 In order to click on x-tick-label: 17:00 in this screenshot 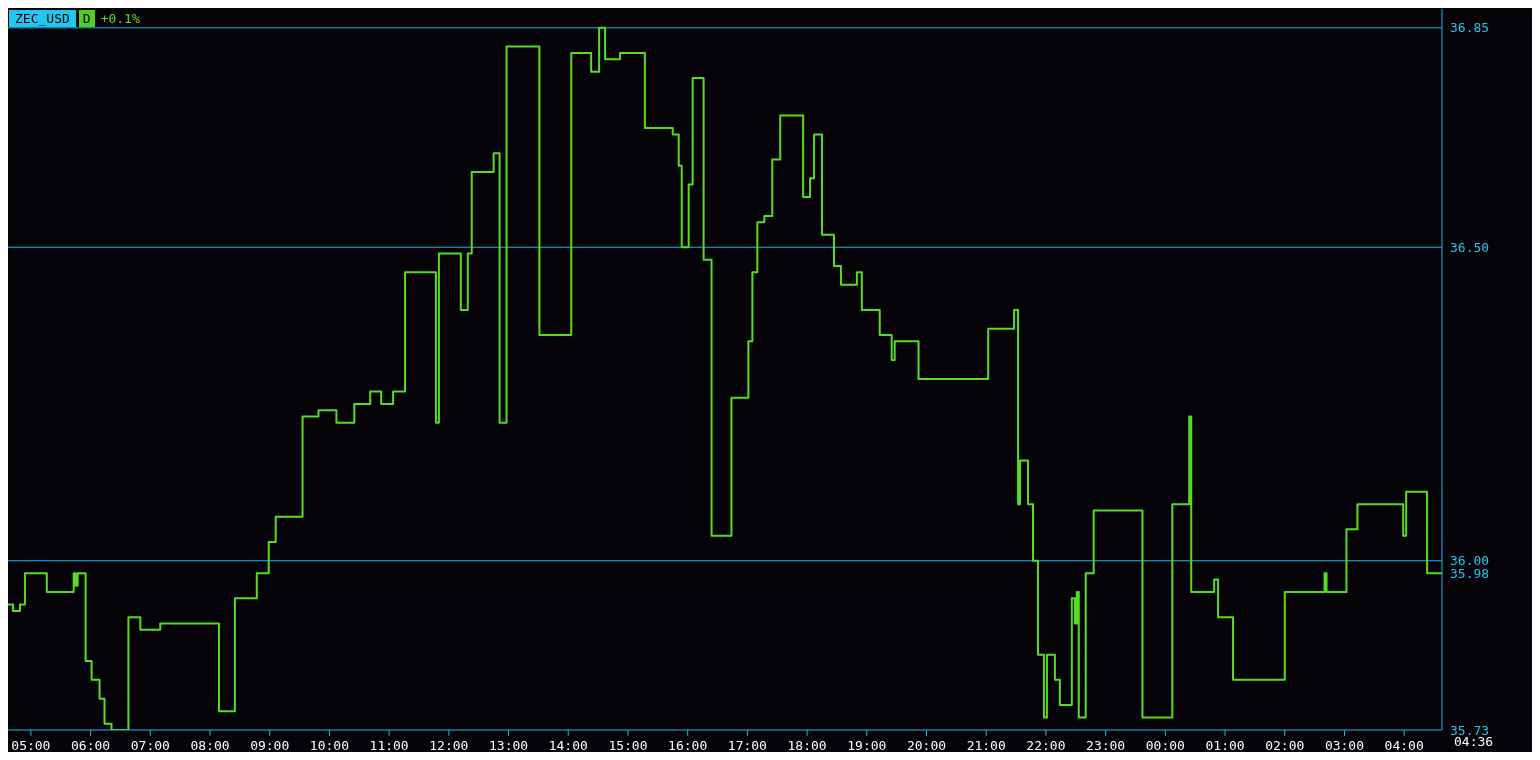, I will do `click(747, 745)`.